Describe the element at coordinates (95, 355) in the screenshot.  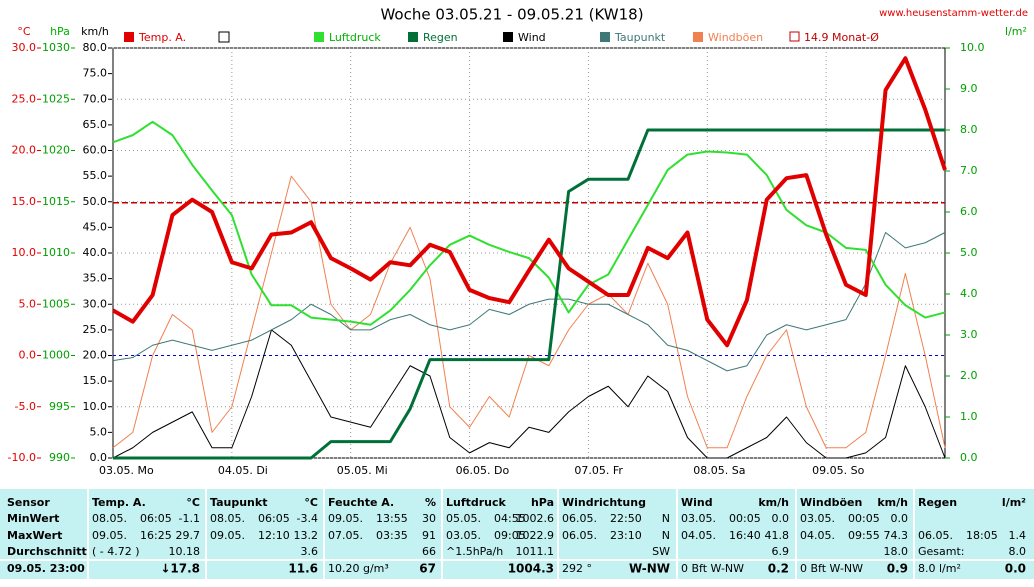
I see `y-tick-label: 20.0` at that location.